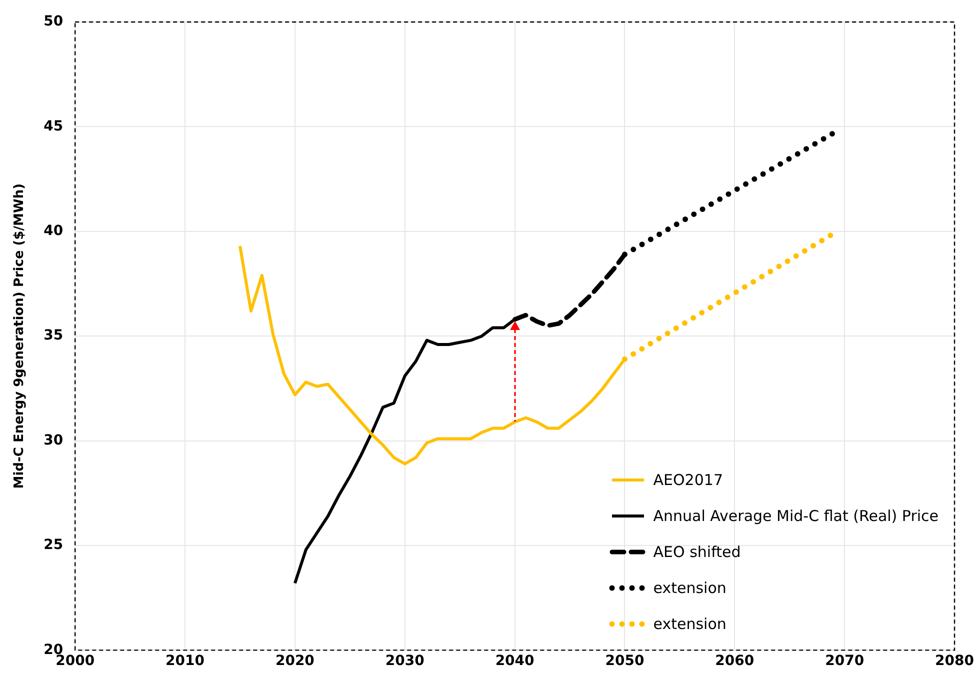 Image resolution: width=977 pixels, height=677 pixels. Describe the element at coordinates (844, 661) in the screenshot. I see `x-tick-label: 2070` at that location.